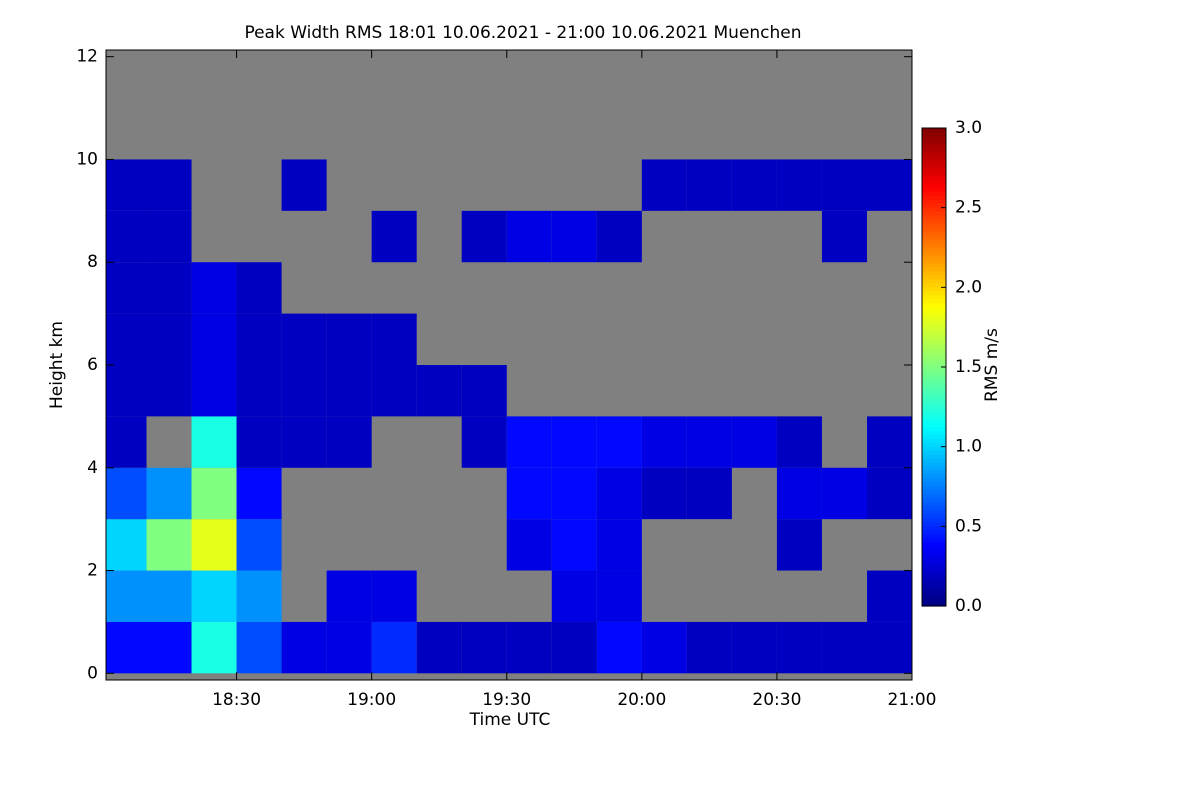 The image size is (1200, 800). Describe the element at coordinates (968, 287) in the screenshot. I see `colorbar-tick-label: 2.0` at that location.